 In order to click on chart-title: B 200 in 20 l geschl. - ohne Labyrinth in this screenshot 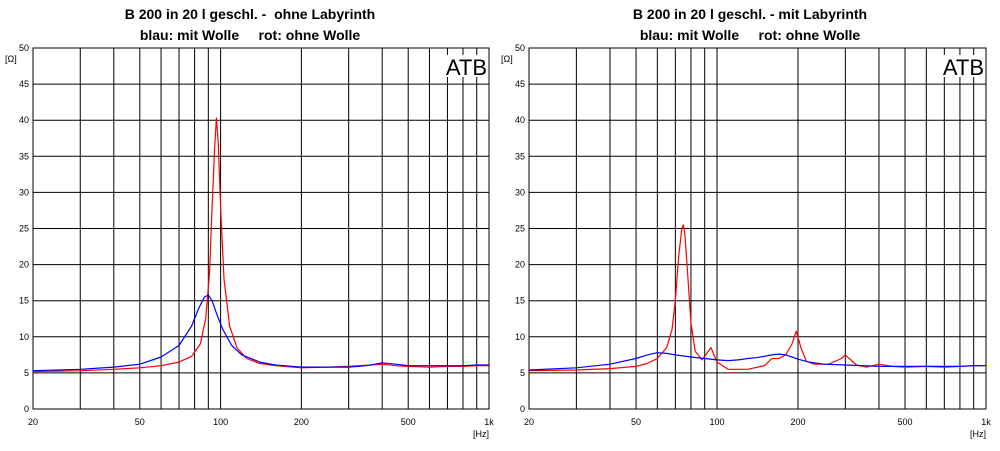, I will do `click(250, 14)`.